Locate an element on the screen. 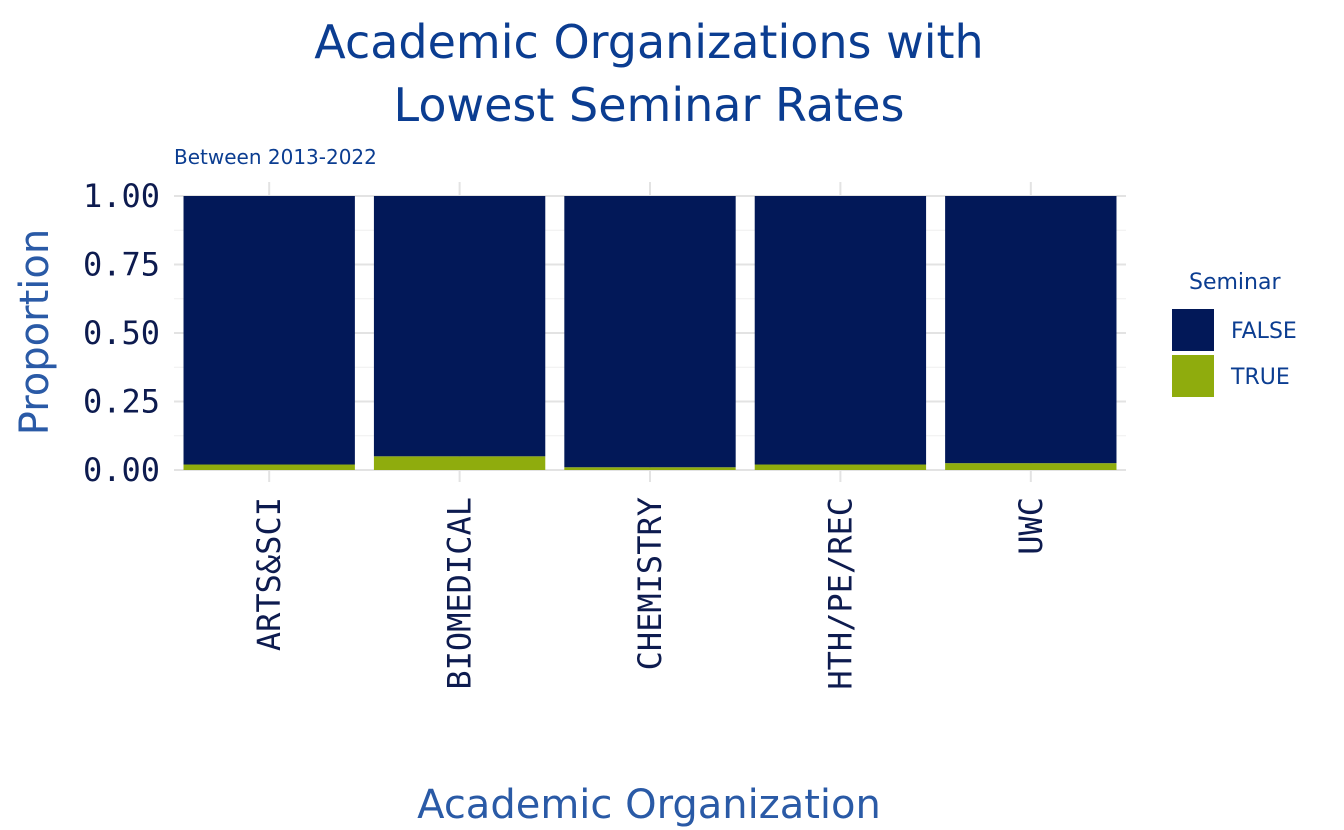  x-axis-ticks: ARTS&SCI BIOMEDICAL CHEMISTRY HTH/PE/REC UWC is located at coordinates (650, 593).